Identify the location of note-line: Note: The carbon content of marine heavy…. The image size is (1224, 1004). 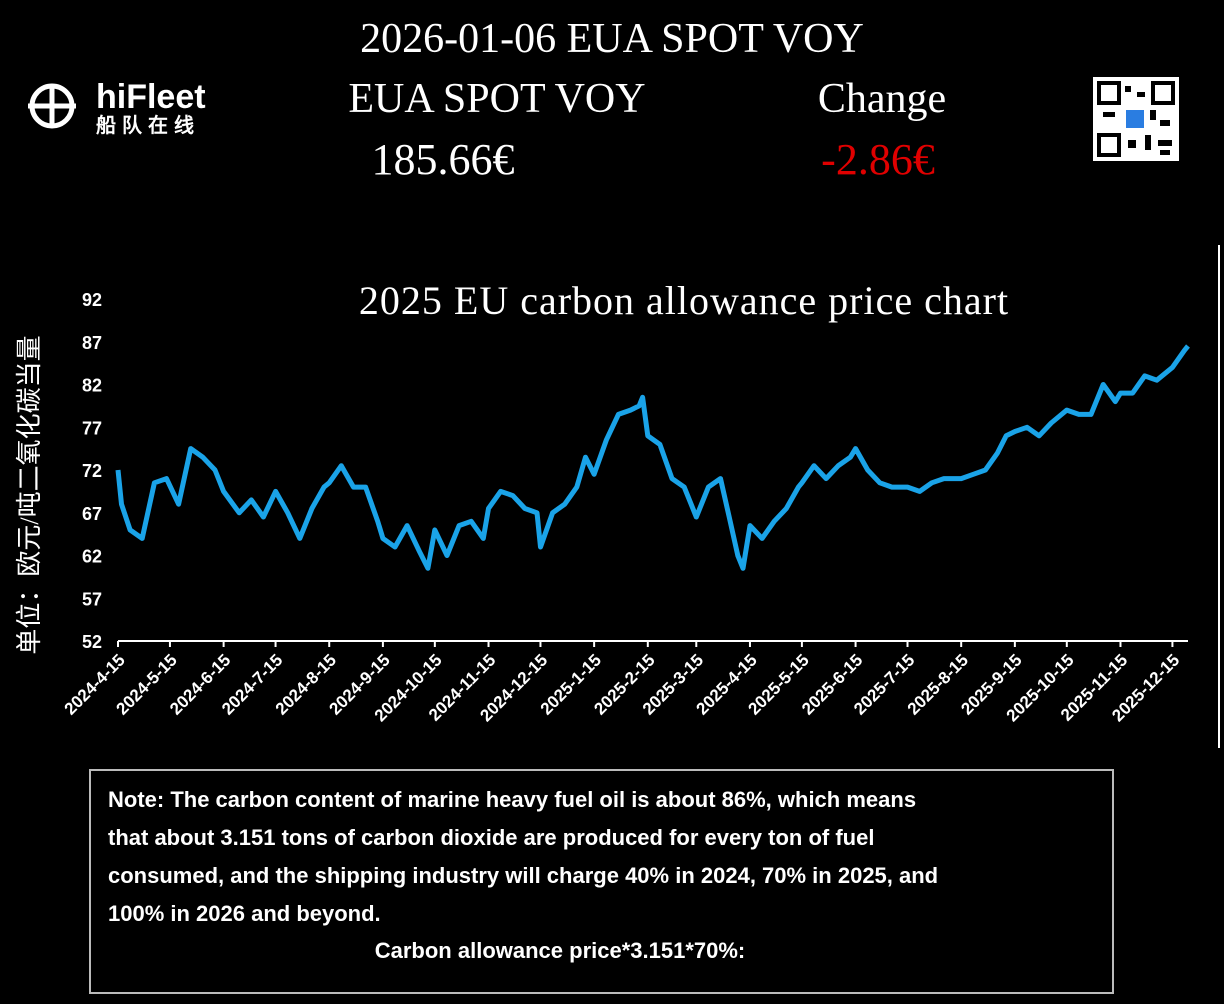
(512, 799).